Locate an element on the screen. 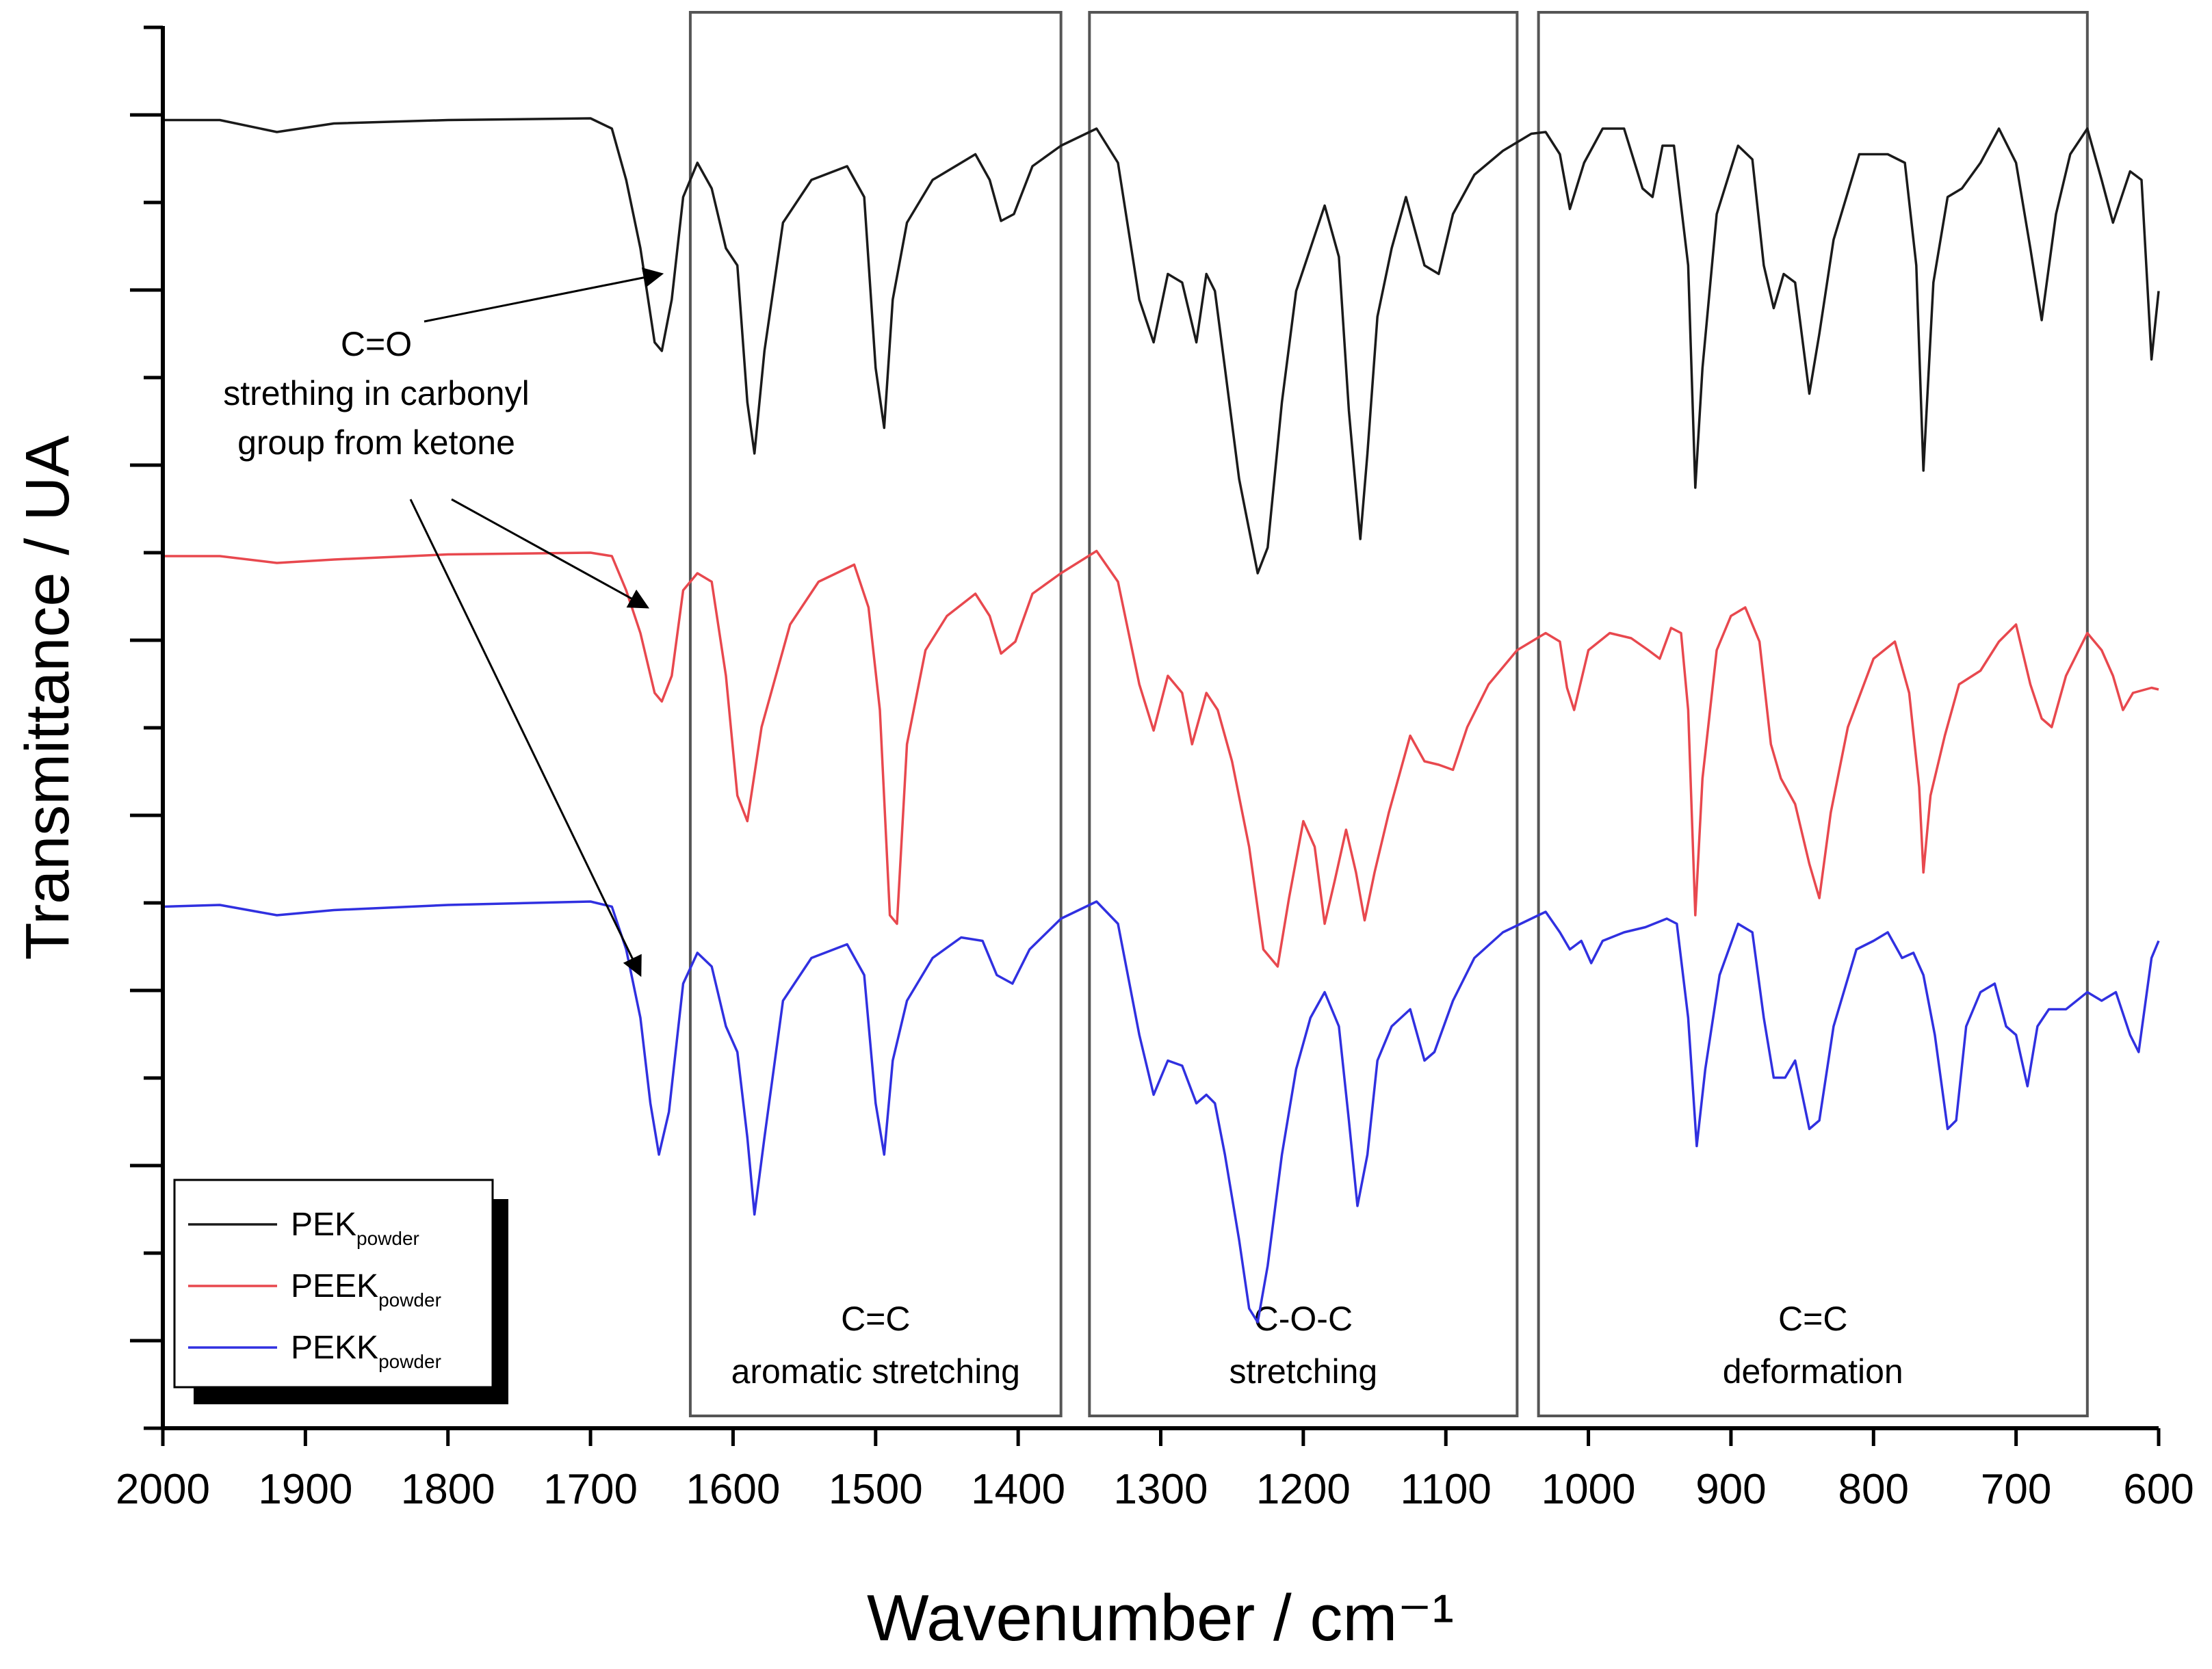 The height and width of the screenshot is (1669, 2212). annotation-line-1: C=O is located at coordinates (376, 344).